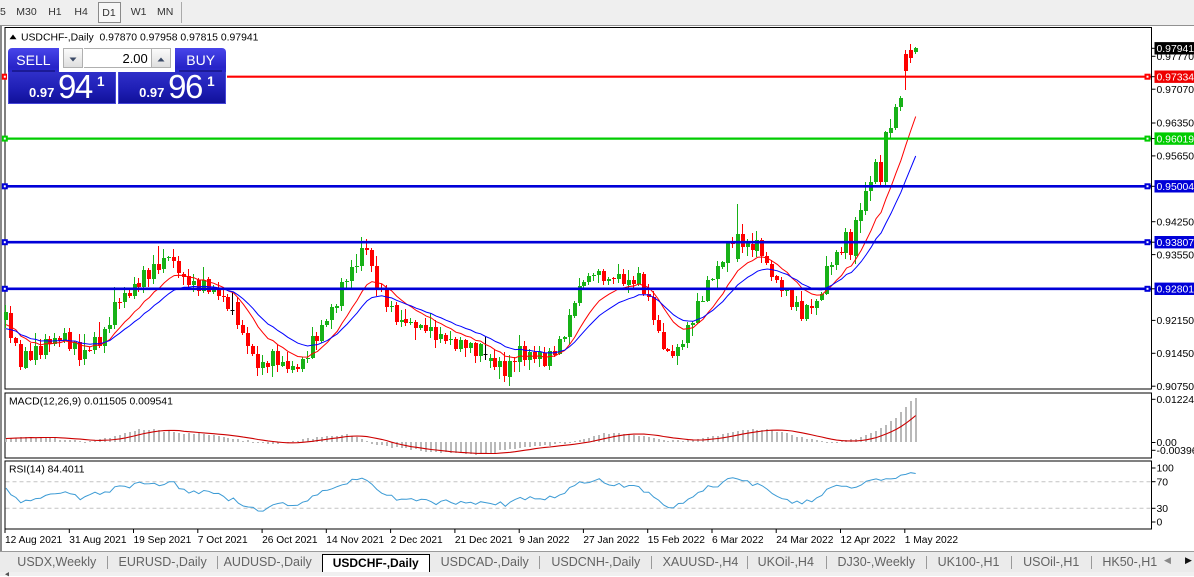  I want to click on svg-text: 0.97334, so click(1175, 77).